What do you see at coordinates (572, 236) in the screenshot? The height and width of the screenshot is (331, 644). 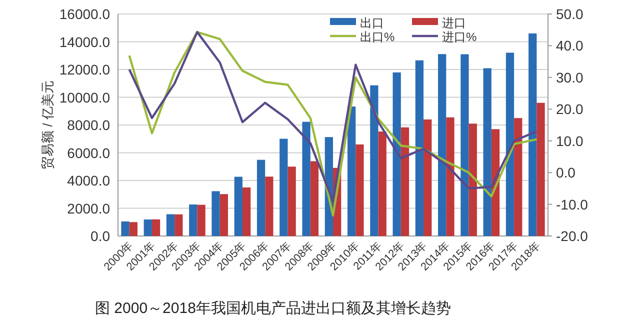 I see `y2-tick-label: -20.0` at bounding box center [572, 236].